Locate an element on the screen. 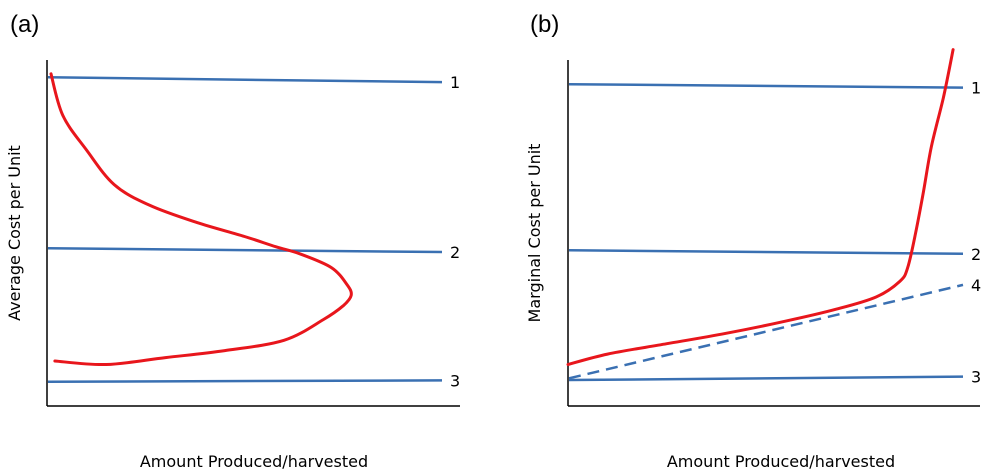 The width and height of the screenshot is (983, 472). panel-b-level-label-2: 2 is located at coordinates (976, 254).